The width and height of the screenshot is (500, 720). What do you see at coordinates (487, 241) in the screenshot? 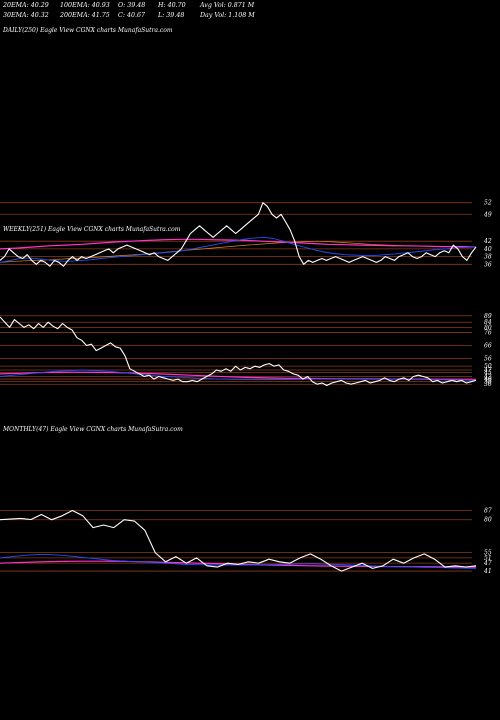
I see `y-tick-label-weekly-2: 42` at bounding box center [487, 241].